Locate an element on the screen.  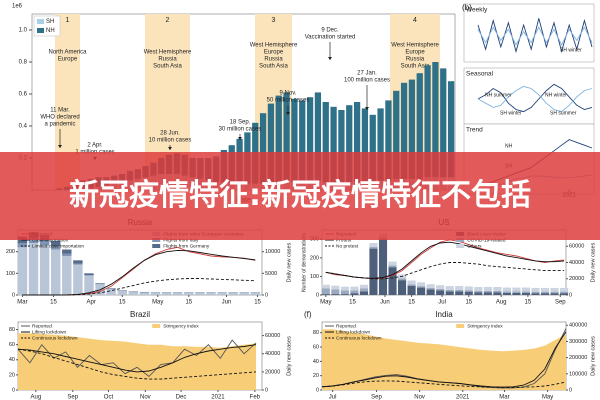
legend-label: Continuous lockdown is located at coordinates (55, 338).